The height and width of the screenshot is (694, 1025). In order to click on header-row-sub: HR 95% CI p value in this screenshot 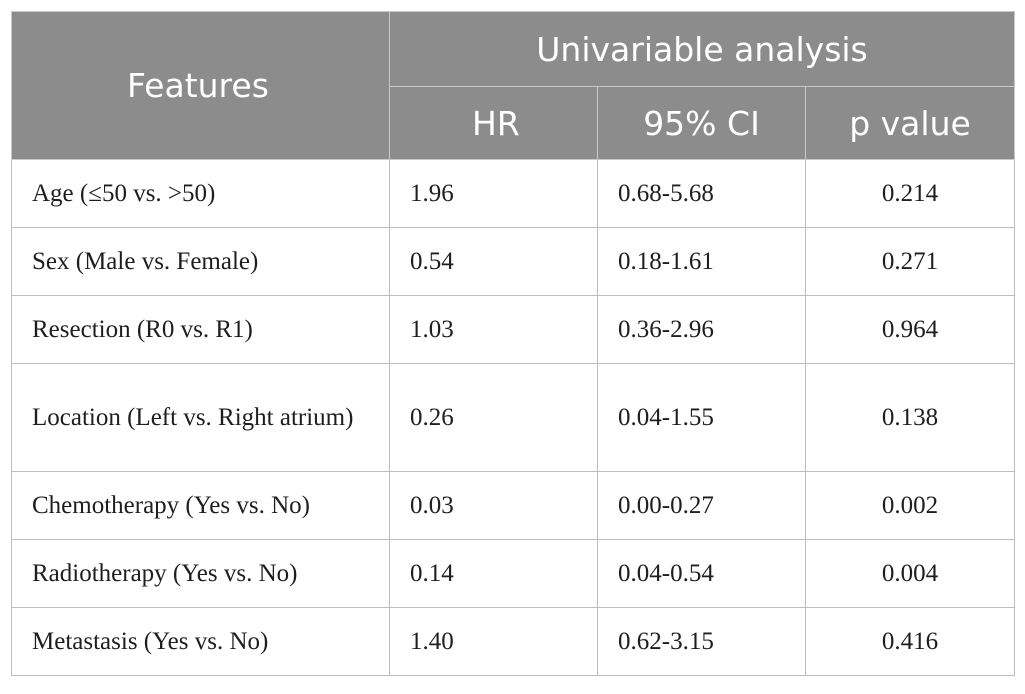, I will do `click(514, 123)`.